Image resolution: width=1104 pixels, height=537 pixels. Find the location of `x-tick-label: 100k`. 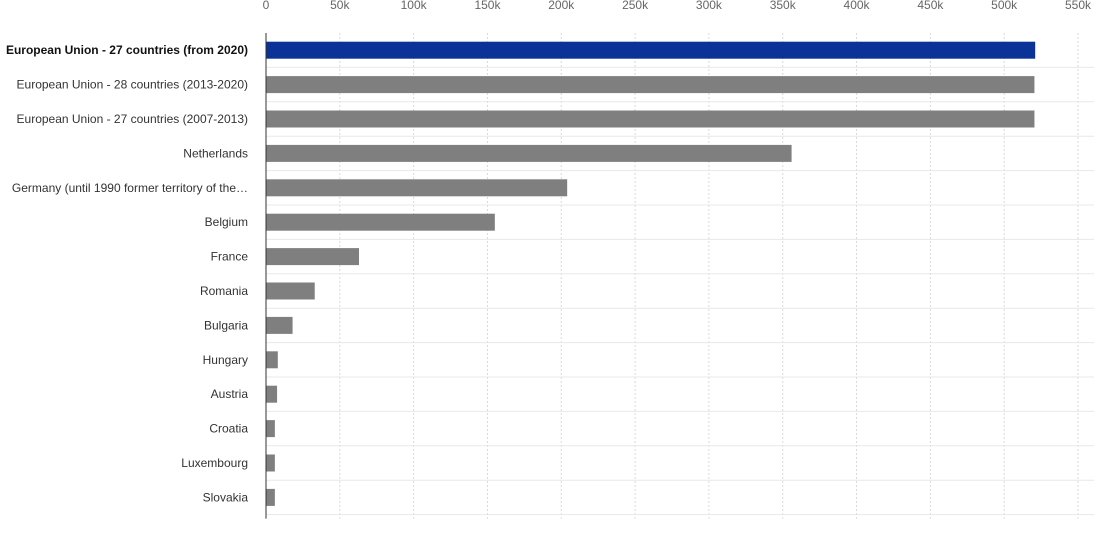

x-tick-label: 100k is located at coordinates (414, 6).